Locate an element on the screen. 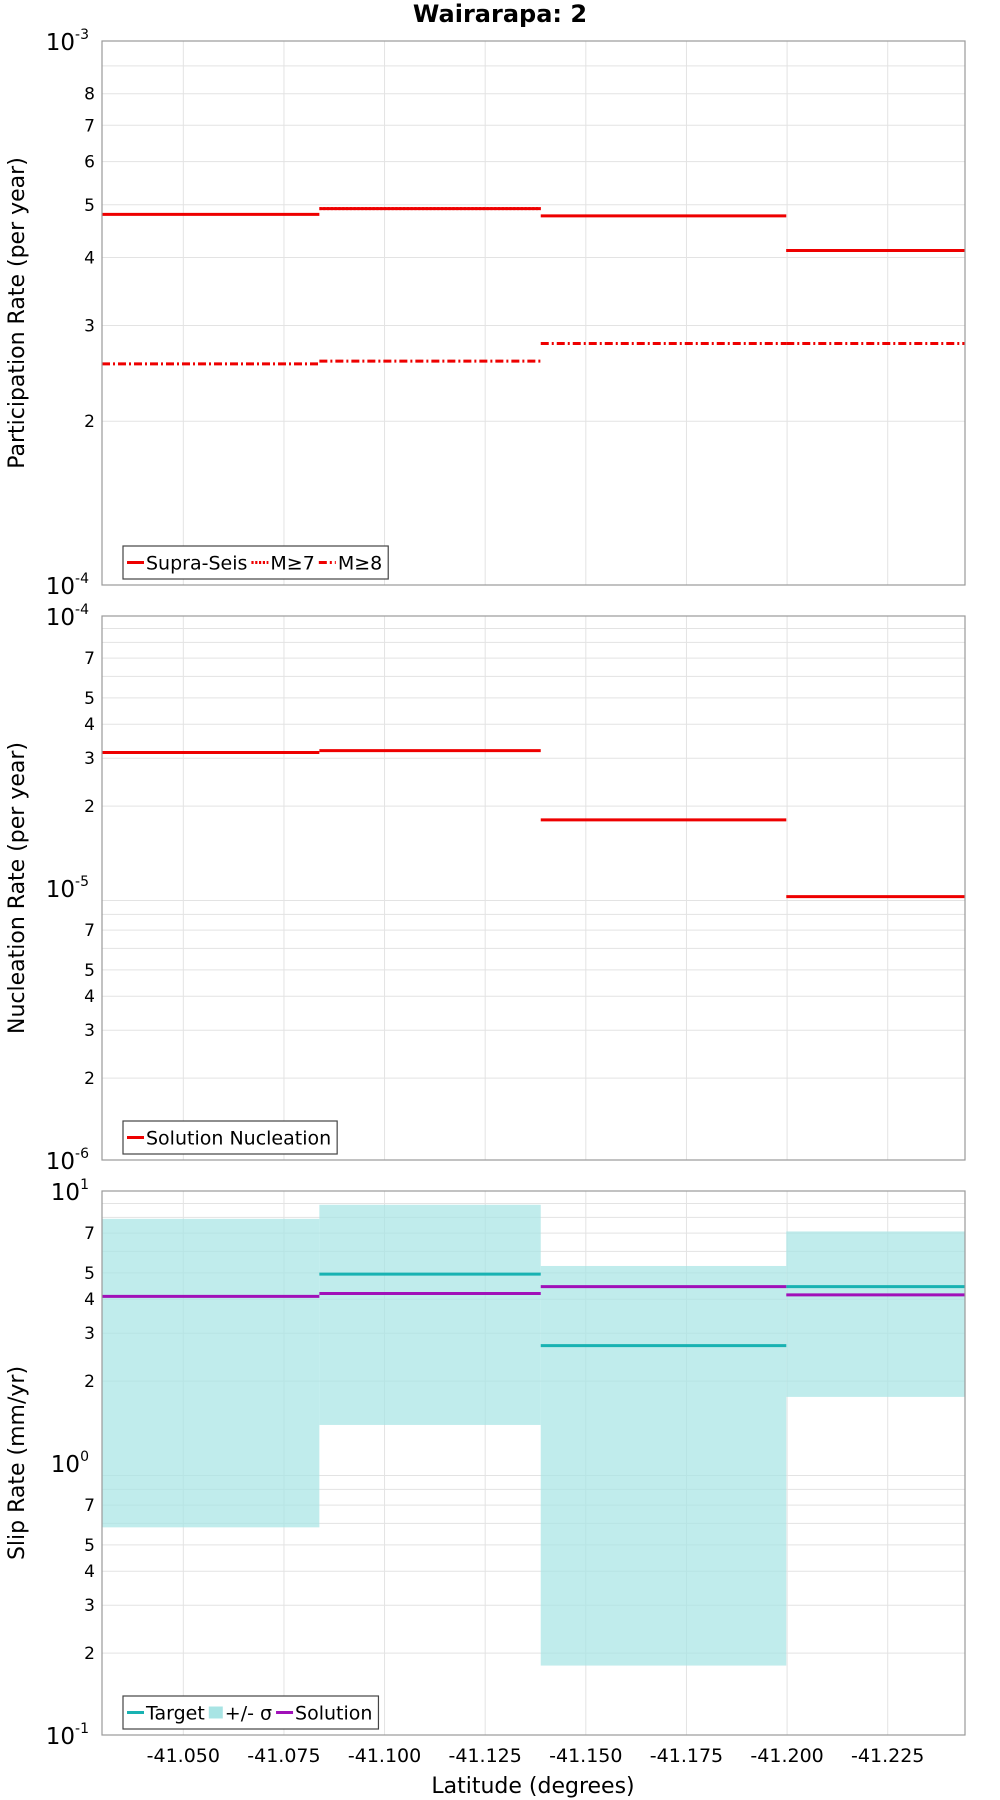  y-major-tick-label: 10⁻⁶ is located at coordinates (67, 1160).